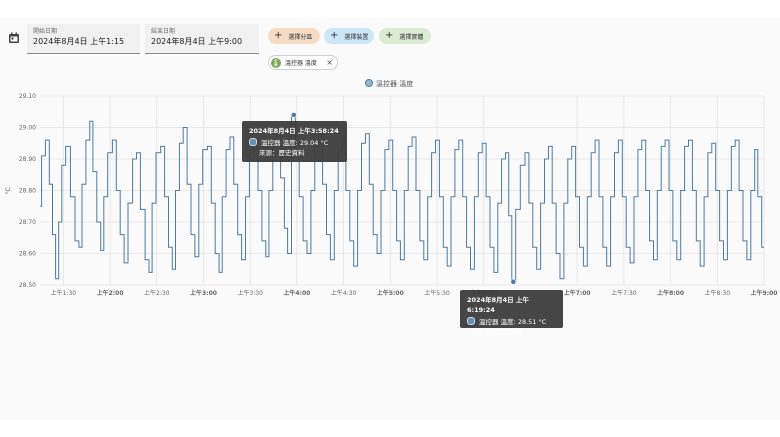  Describe the element at coordinates (296, 293) in the screenshot. I see `x-tick-label: 上午4:00` at that location.